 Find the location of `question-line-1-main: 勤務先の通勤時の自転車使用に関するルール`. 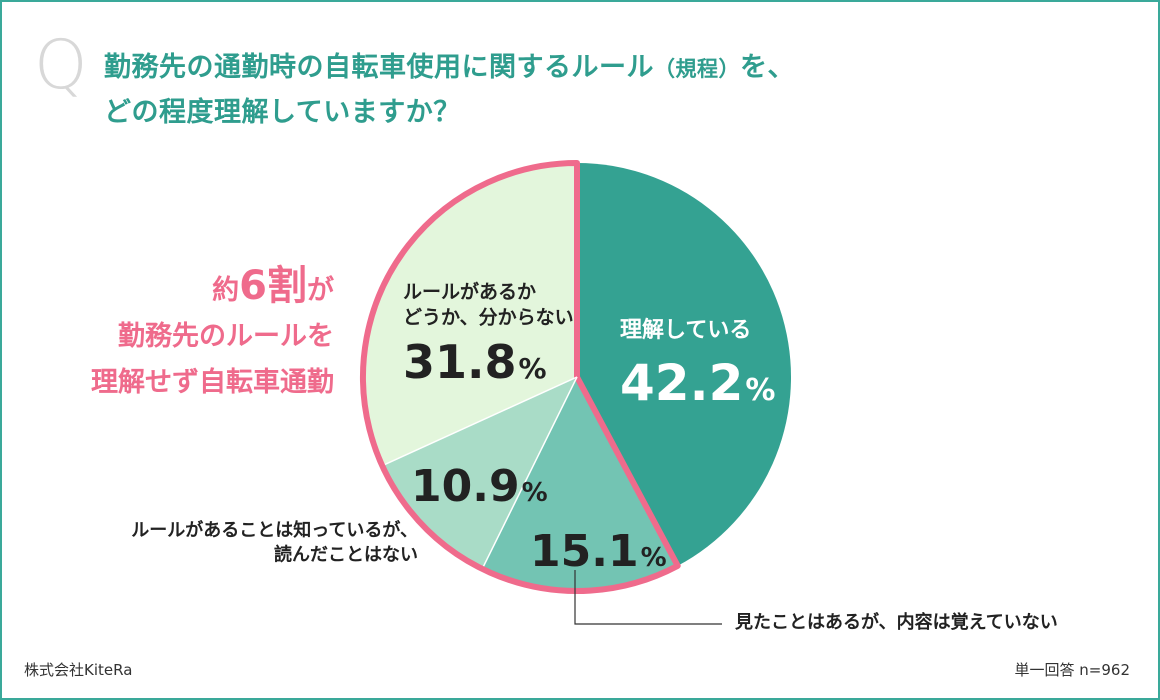

question-line-1-main: 勤務先の通勤時の自転車使用に関するルール is located at coordinates (379, 67).